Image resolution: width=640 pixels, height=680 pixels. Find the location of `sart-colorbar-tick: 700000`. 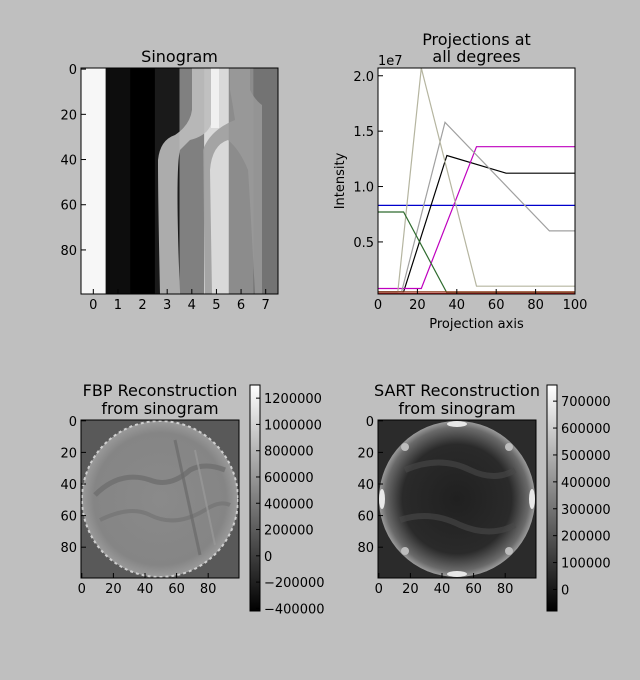

sart-colorbar-tick: 700000 is located at coordinates (586, 402).